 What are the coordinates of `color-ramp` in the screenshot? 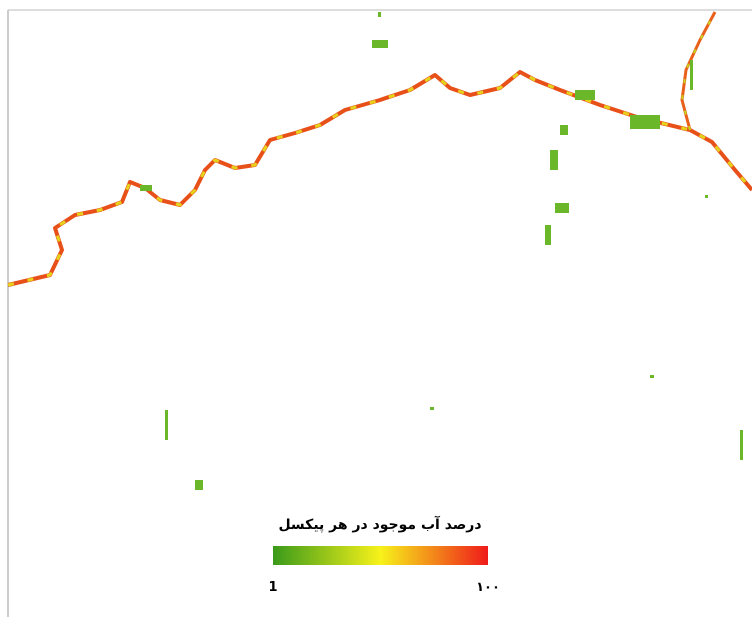 It's located at (380, 555).